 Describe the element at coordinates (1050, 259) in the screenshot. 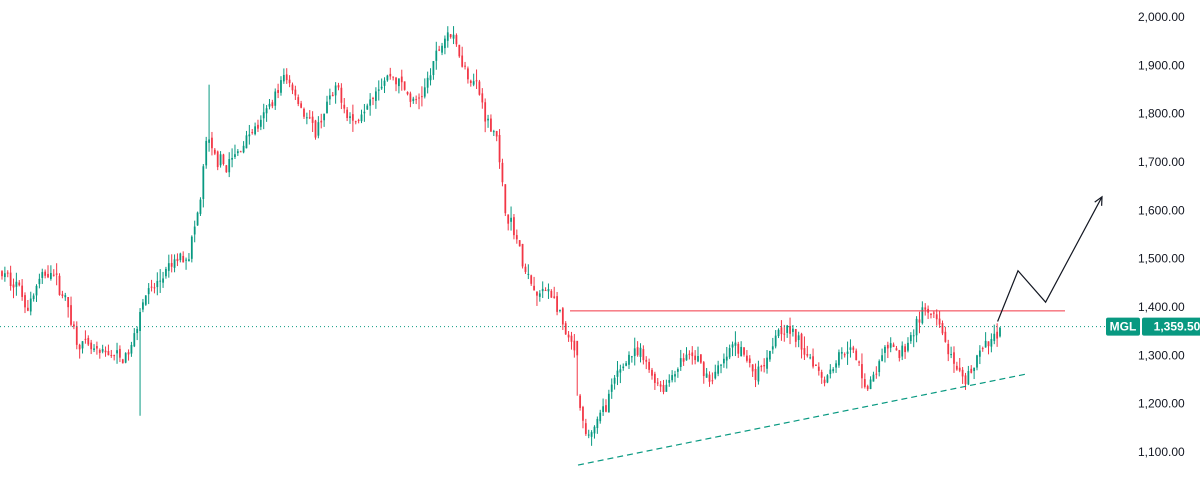

I see `projection-path` at that location.